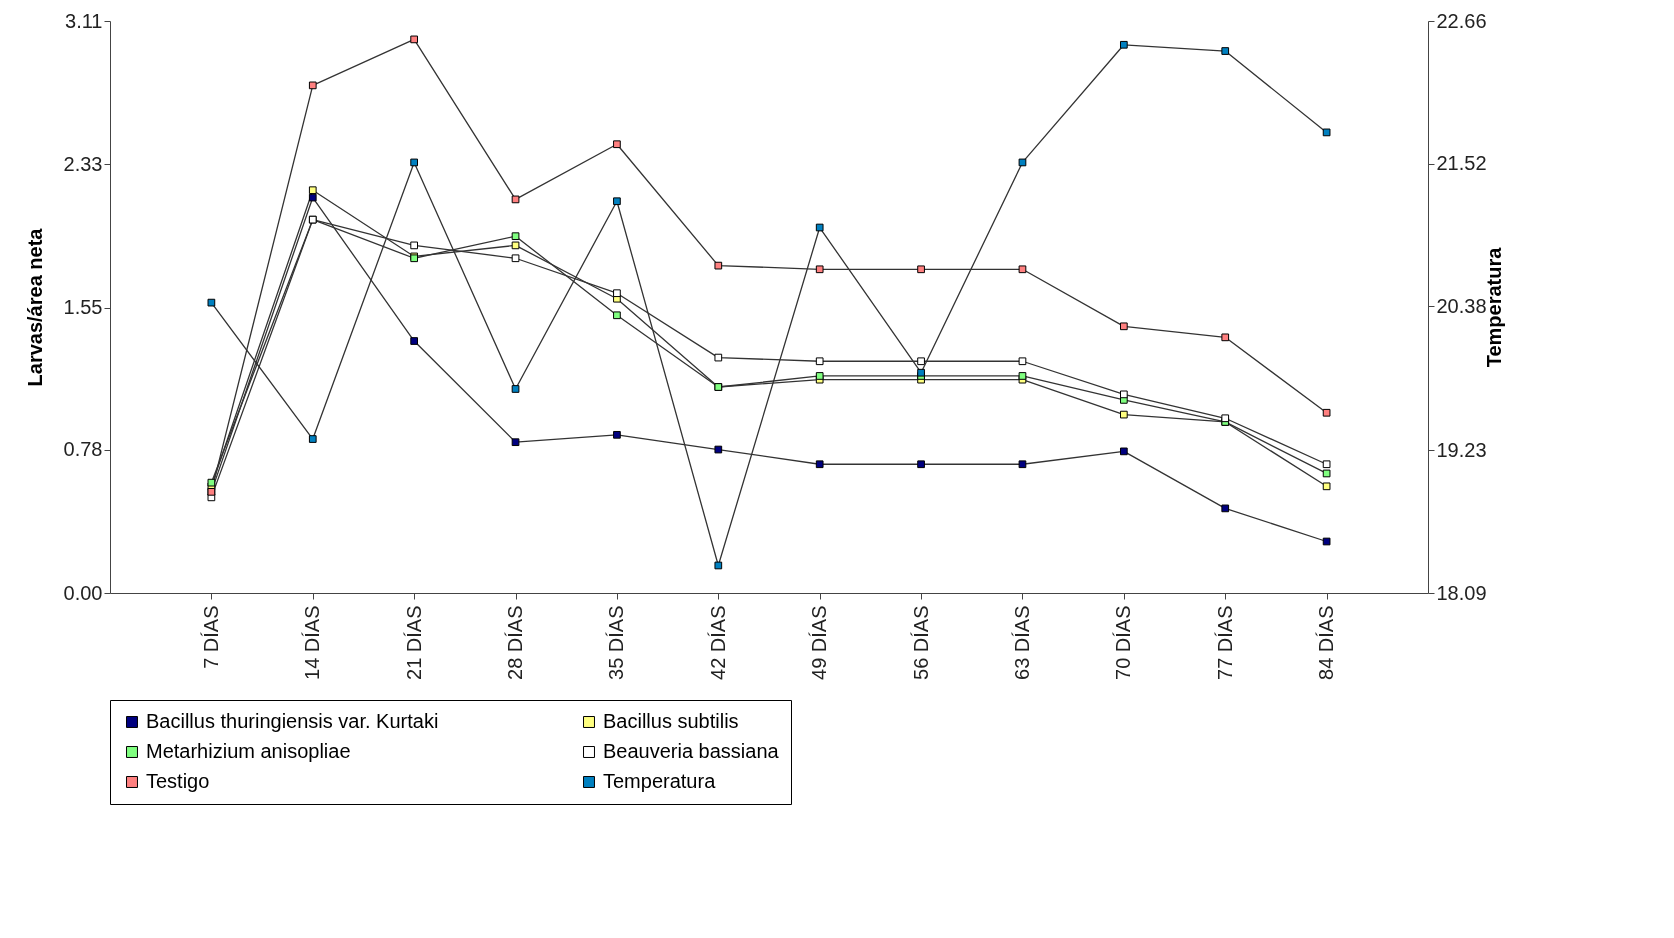  Describe the element at coordinates (1461, 592) in the screenshot. I see `y2-tick-label: 18.09` at that location.